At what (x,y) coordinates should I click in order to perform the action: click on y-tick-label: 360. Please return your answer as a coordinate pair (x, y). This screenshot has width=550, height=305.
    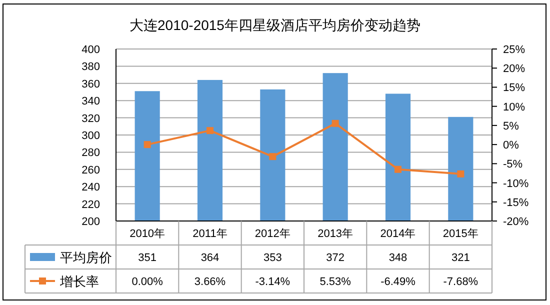
    Looking at the image, I should click on (91, 84).